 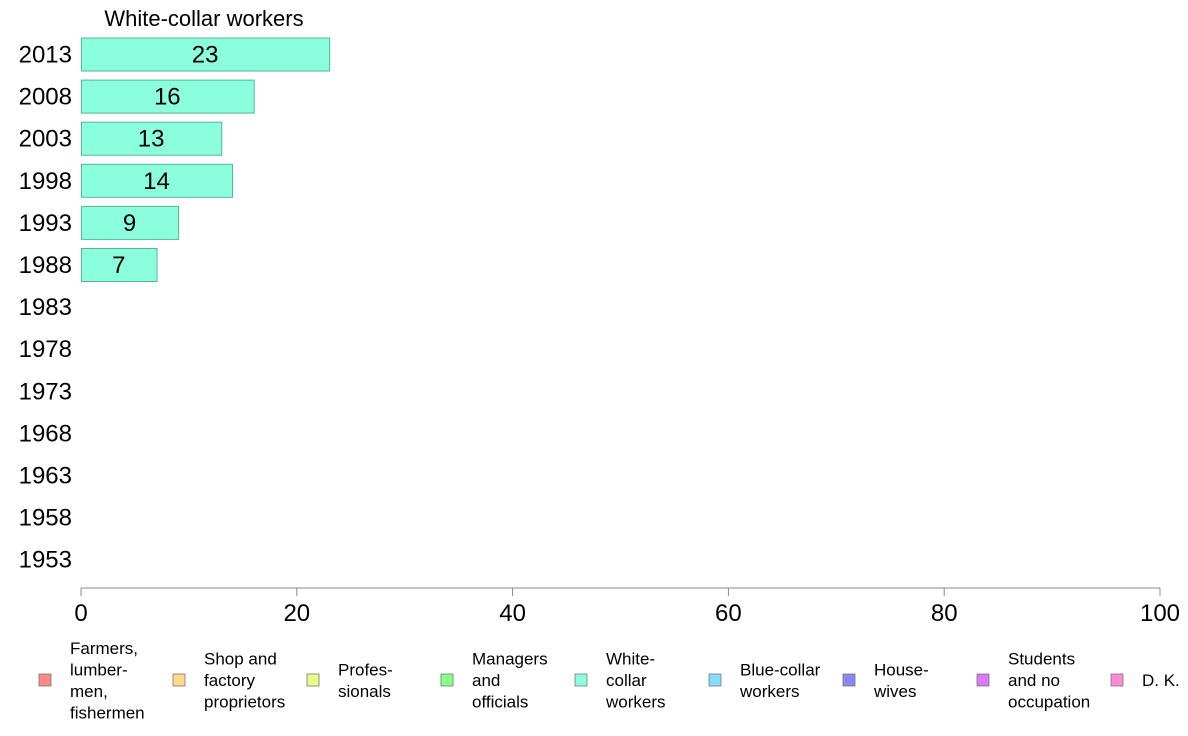 I want to click on legend-item: D. K., so click(x=1145, y=680).